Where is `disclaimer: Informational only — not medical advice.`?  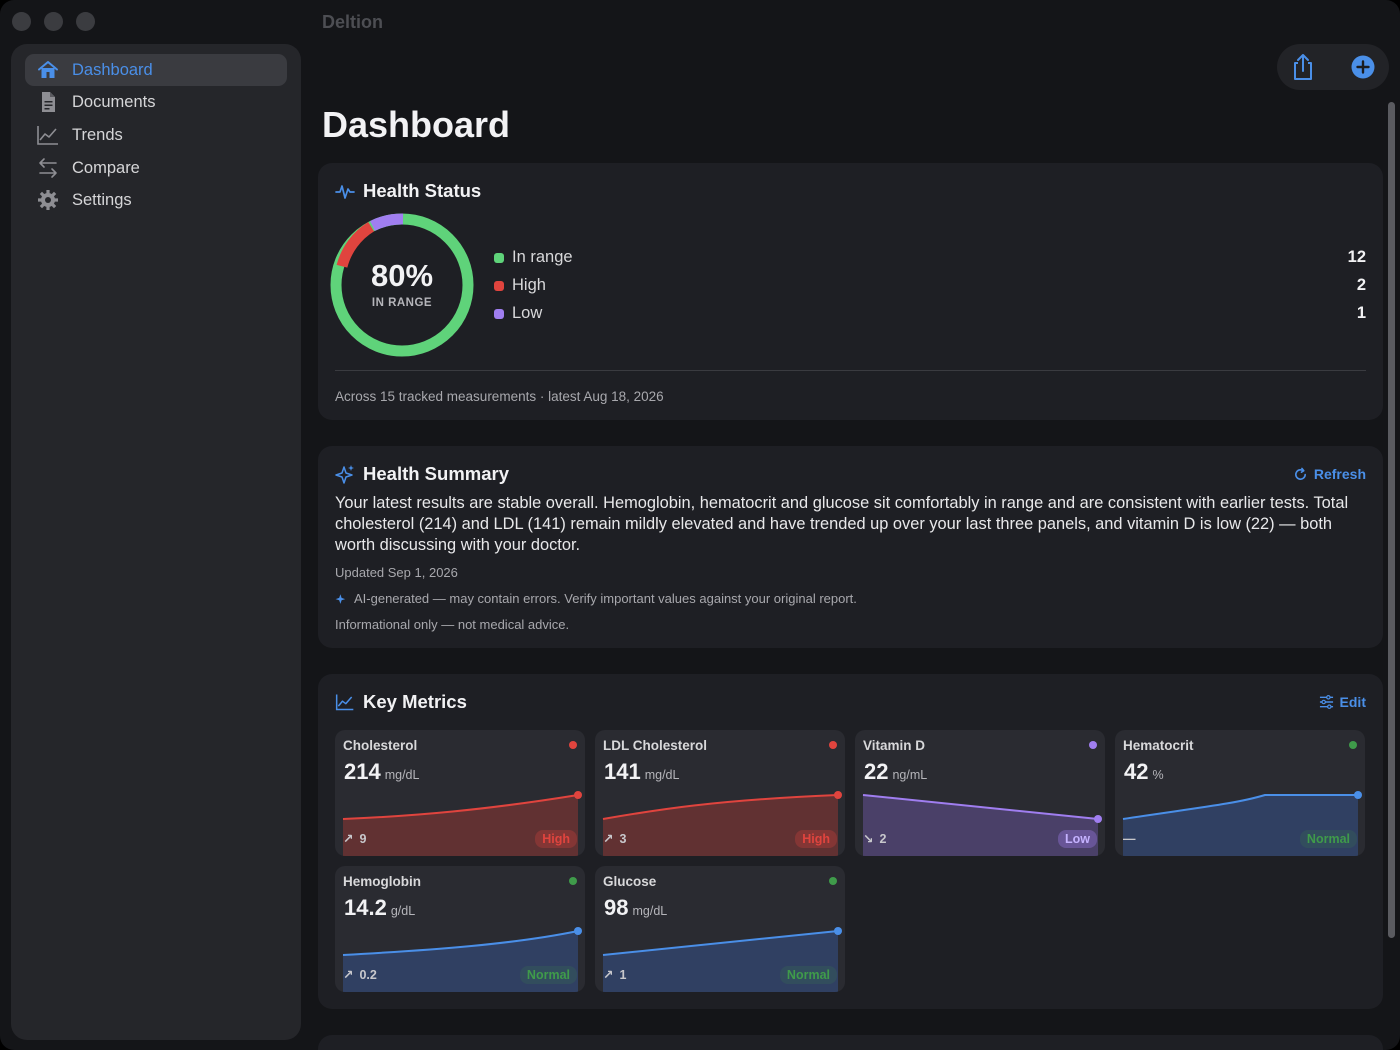
disclaimer: Informational only — not medical advice. is located at coordinates (452, 624).